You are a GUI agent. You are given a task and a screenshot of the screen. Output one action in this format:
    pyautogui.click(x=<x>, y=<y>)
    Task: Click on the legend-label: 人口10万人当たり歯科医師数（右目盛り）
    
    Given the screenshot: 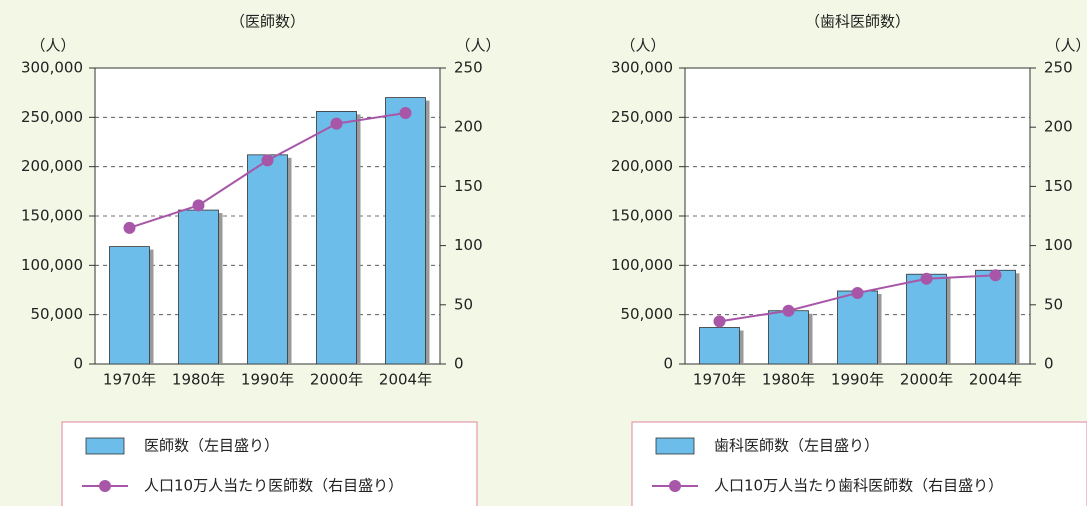 What is the action you would take?
    pyautogui.click(x=858, y=486)
    